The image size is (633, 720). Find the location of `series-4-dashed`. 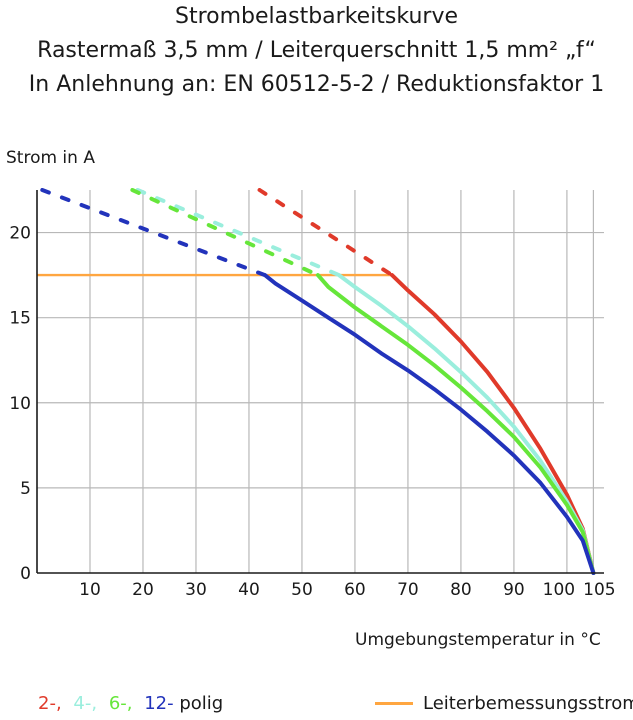

series-4-dashed is located at coordinates (238, 233).